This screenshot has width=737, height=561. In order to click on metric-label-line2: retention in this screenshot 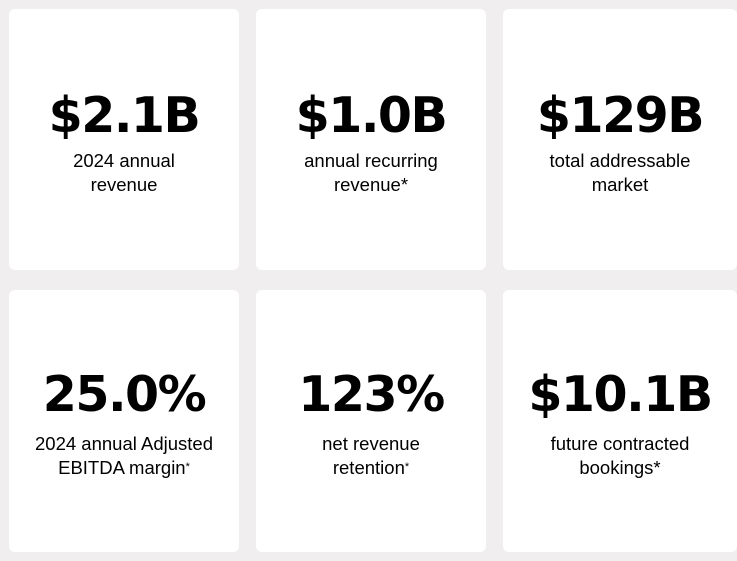, I will do `click(368, 467)`.